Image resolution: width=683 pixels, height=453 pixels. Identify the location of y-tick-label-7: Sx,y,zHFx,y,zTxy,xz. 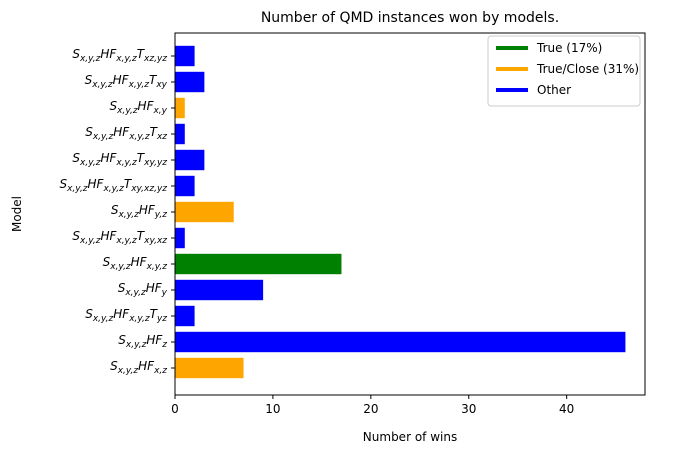
(119, 237).